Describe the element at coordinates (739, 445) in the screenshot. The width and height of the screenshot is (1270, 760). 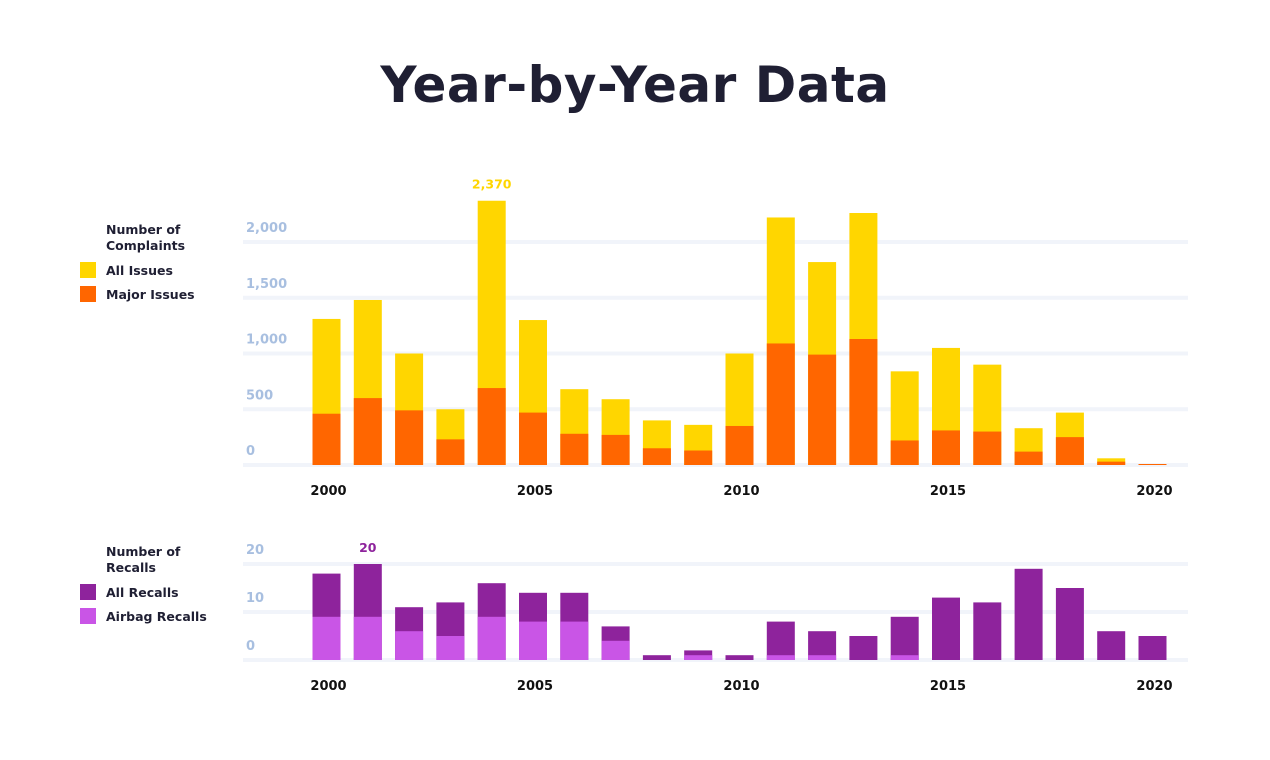
I see `complaints-bar-major-issues-2010` at that location.